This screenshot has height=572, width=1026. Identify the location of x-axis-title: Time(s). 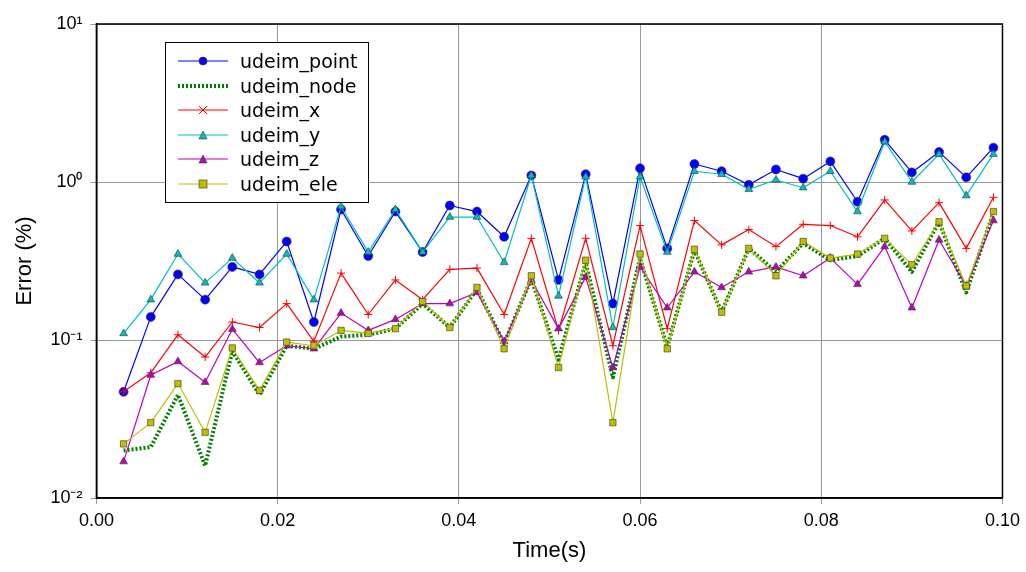
(549, 549).